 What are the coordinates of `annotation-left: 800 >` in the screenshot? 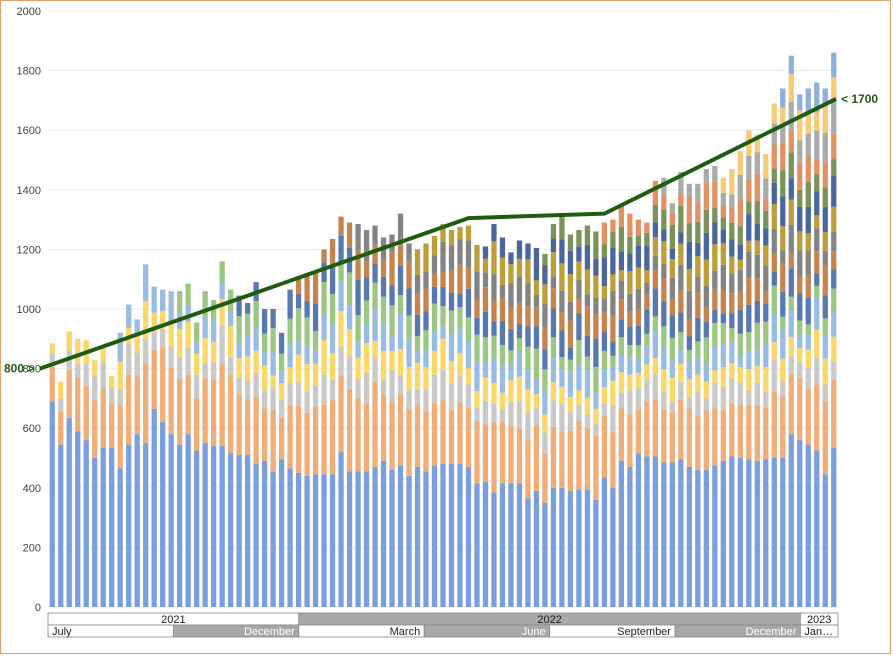 It's located at (19, 369).